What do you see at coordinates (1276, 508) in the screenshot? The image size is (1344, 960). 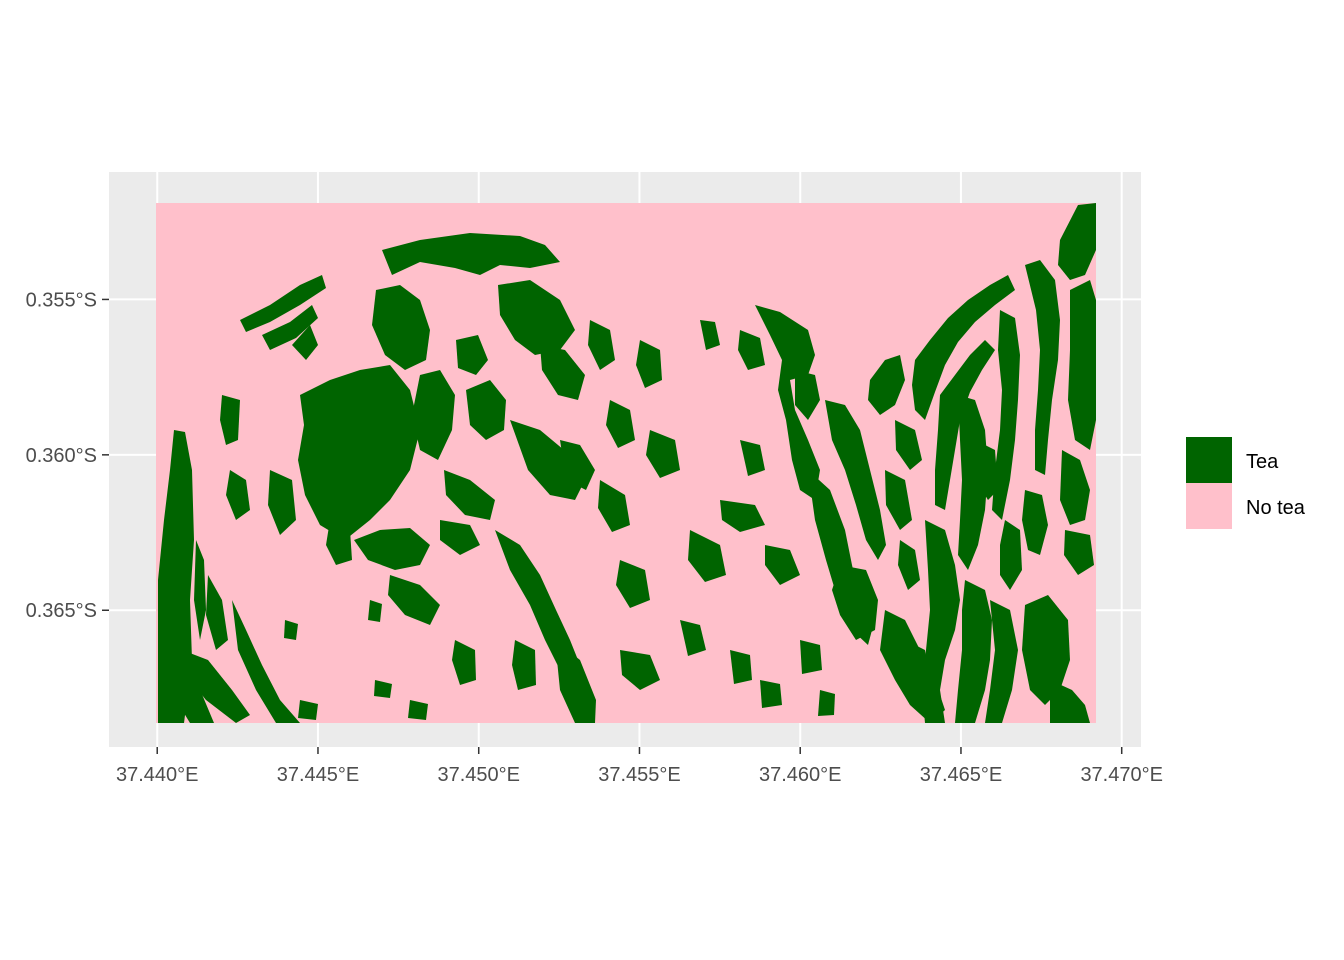 I see `legend-label: No tea` at bounding box center [1276, 508].